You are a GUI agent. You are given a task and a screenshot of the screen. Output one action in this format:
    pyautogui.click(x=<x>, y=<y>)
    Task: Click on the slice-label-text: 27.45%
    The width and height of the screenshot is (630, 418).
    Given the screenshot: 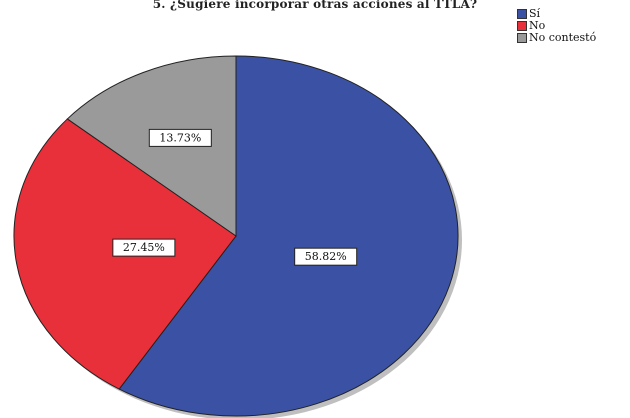 What is the action you would take?
    pyautogui.click(x=144, y=247)
    